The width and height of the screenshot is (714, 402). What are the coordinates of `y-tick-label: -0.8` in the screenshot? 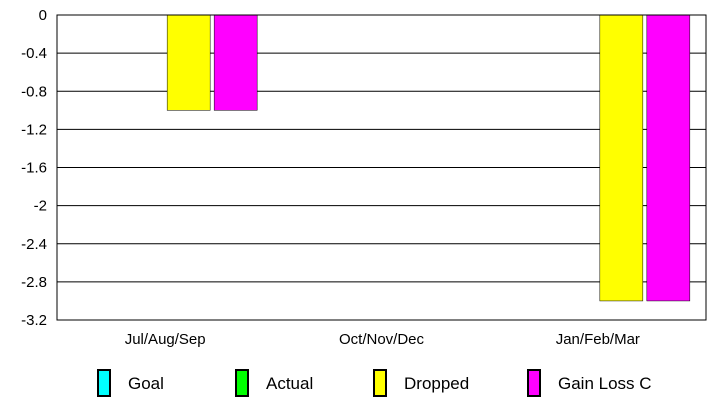 It's located at (34, 91).